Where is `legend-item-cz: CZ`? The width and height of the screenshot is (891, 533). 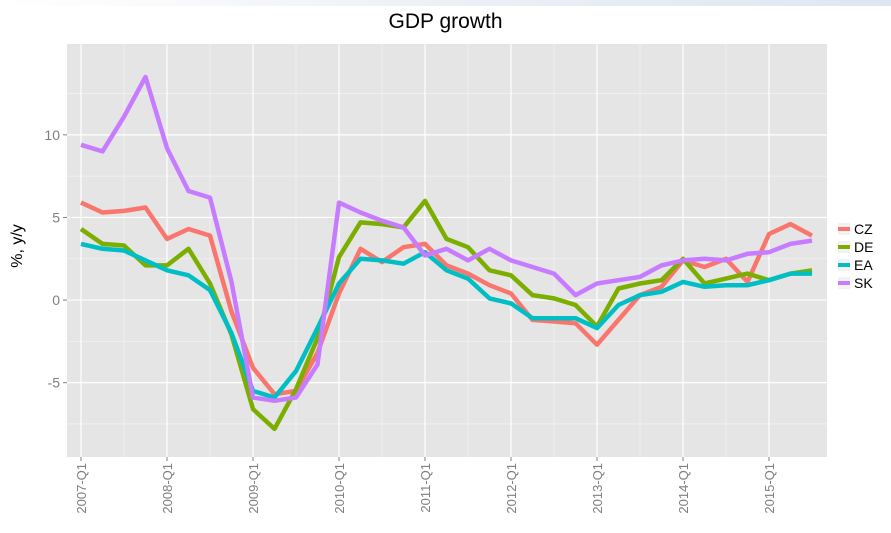 legend-item-cz: CZ is located at coordinates (855, 229).